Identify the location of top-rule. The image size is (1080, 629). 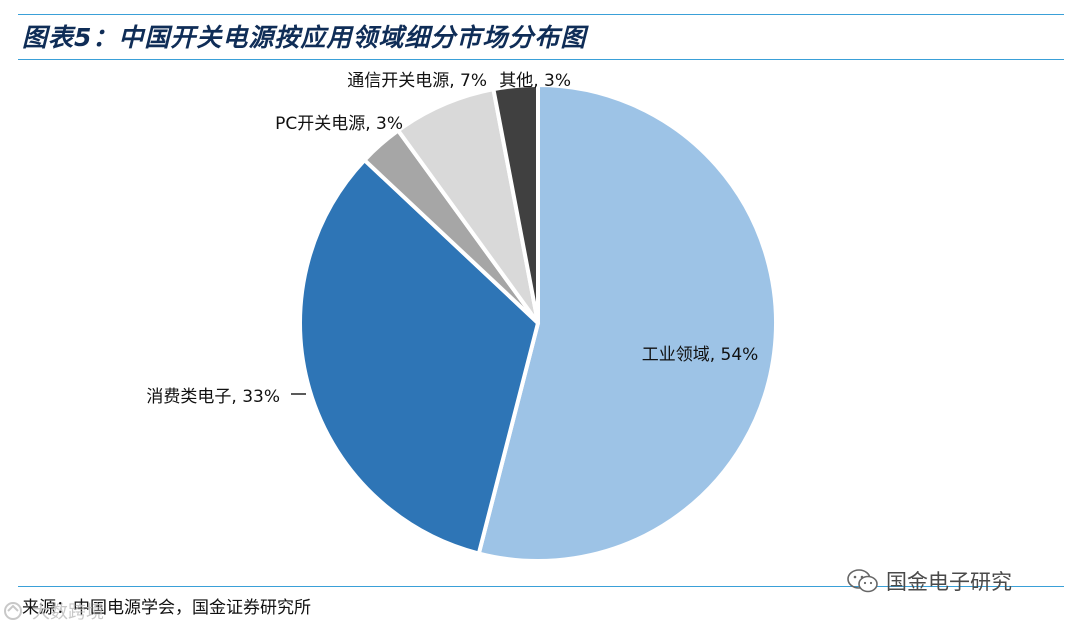
(541, 14).